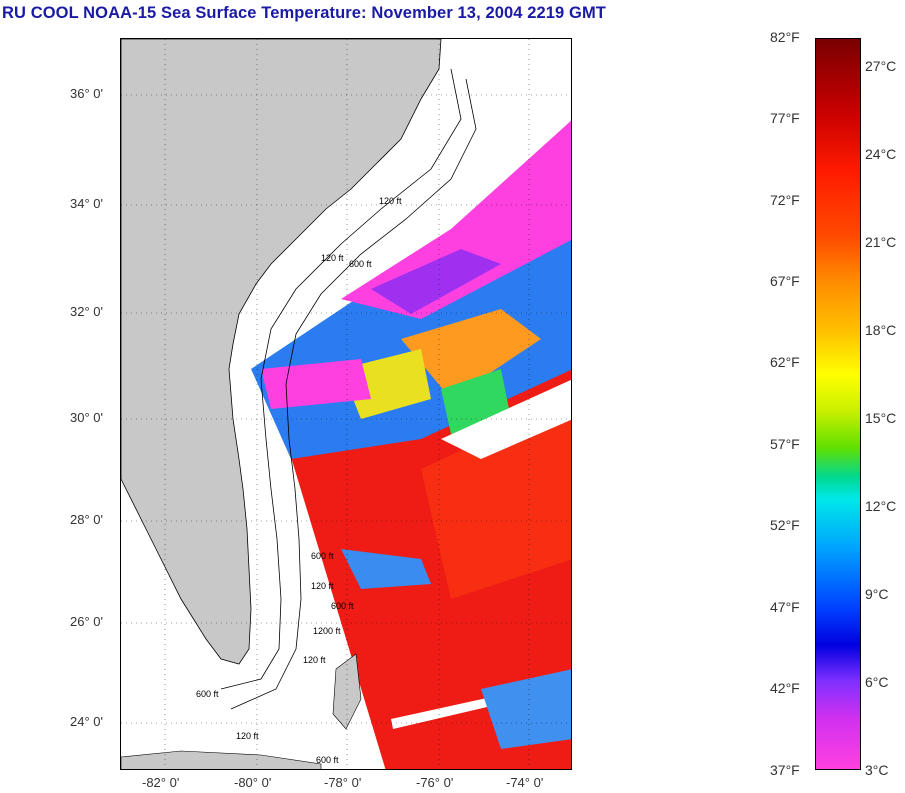 The width and height of the screenshot is (905, 793). I want to click on south-blue-patch, so click(526, 709).